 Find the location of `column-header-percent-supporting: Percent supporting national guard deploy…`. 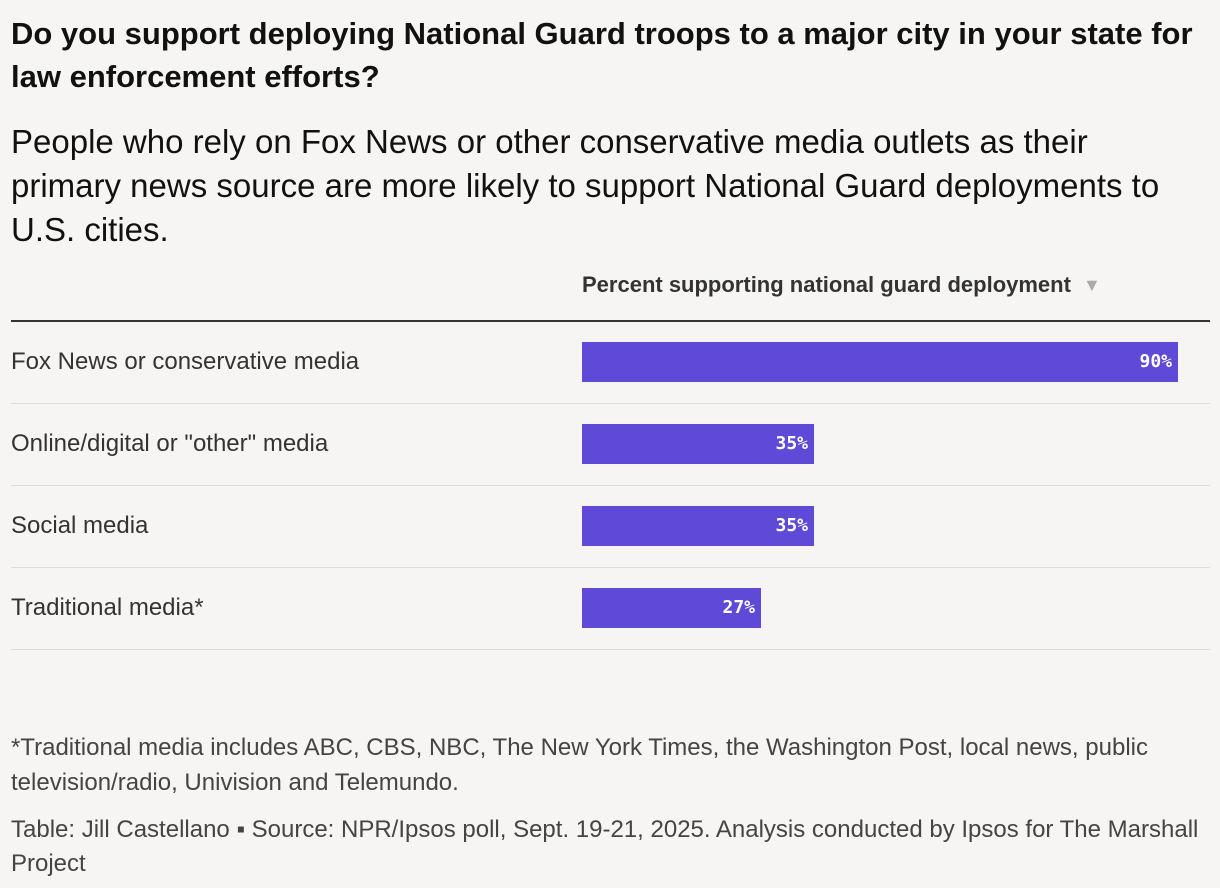

column-header-percent-supporting: Percent supporting national guard deploy… is located at coordinates (841, 285).